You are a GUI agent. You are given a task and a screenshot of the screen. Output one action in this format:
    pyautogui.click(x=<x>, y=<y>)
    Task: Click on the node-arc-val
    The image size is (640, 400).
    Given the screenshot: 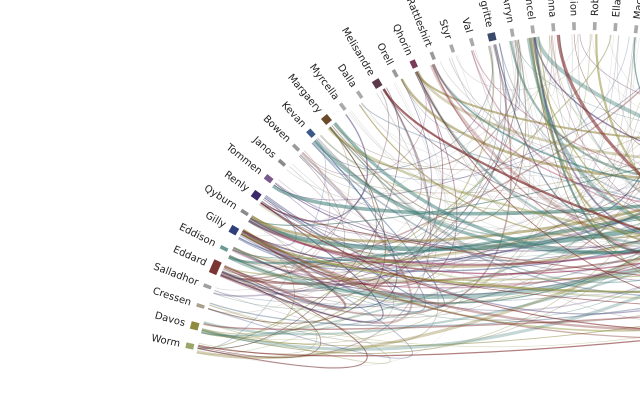 What is the action you would take?
    pyautogui.click(x=472, y=42)
    